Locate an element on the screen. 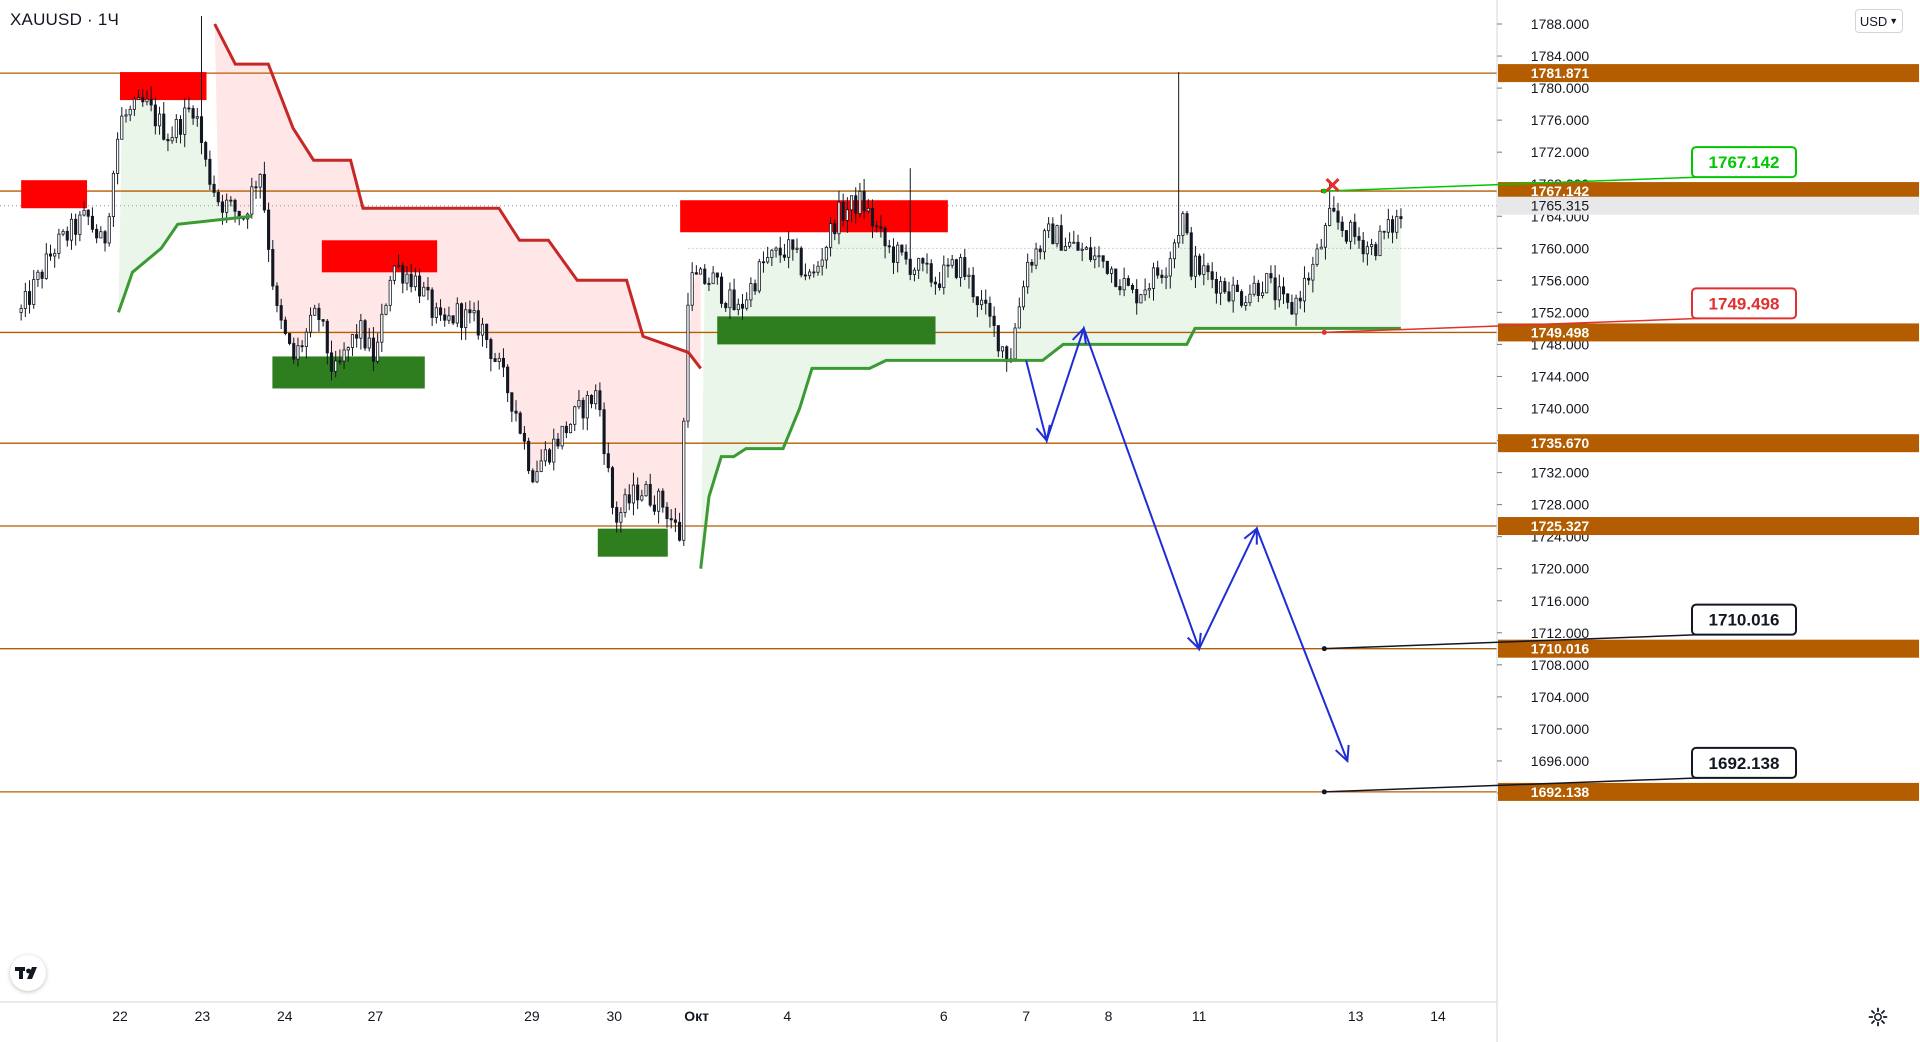  gear-icon is located at coordinates (1878, 1017).